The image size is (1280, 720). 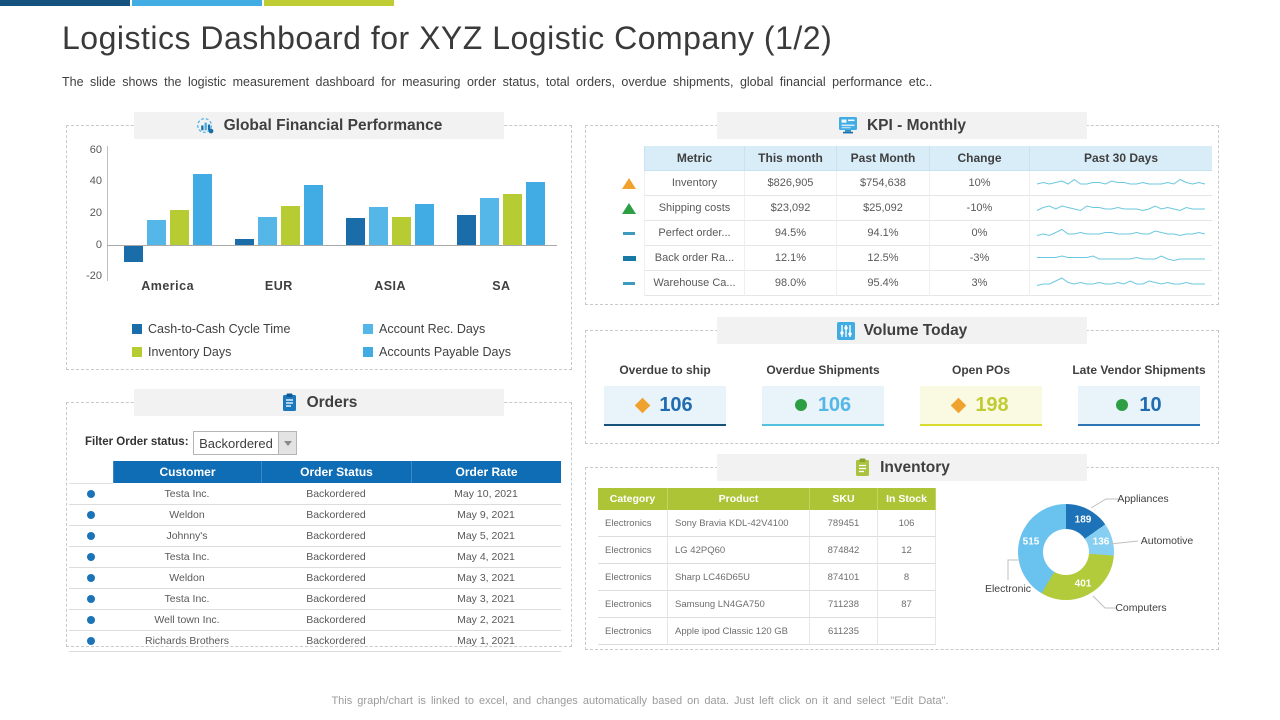 I want to click on kpi-change: -10%, so click(x=979, y=208).